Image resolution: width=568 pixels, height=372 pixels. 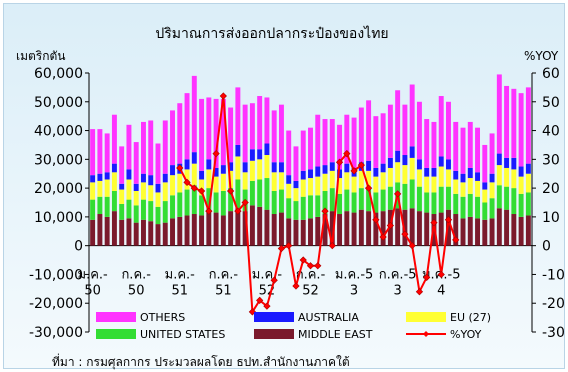 What do you see at coordinates (271, 33) in the screenshot?
I see `chart-title: ปริมาณการส่งออกปลากระป๋องของไทย` at bounding box center [271, 33].